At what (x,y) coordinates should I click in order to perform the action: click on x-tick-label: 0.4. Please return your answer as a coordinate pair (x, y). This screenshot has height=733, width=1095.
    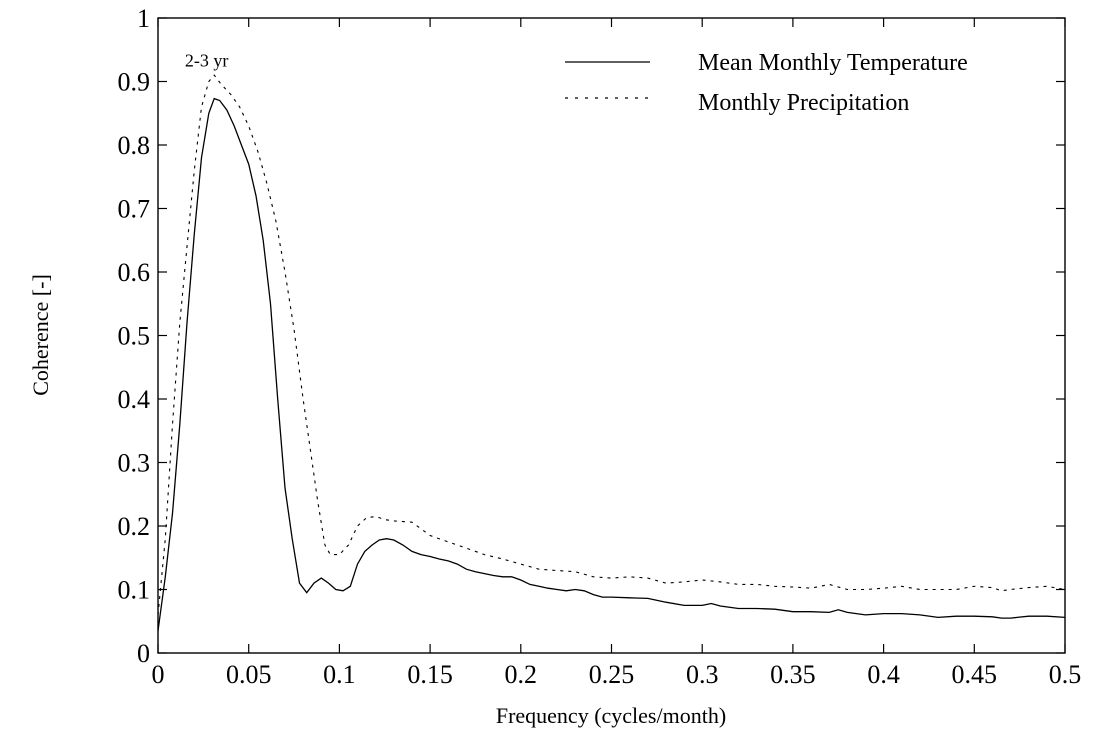
    Looking at the image, I should click on (883, 674).